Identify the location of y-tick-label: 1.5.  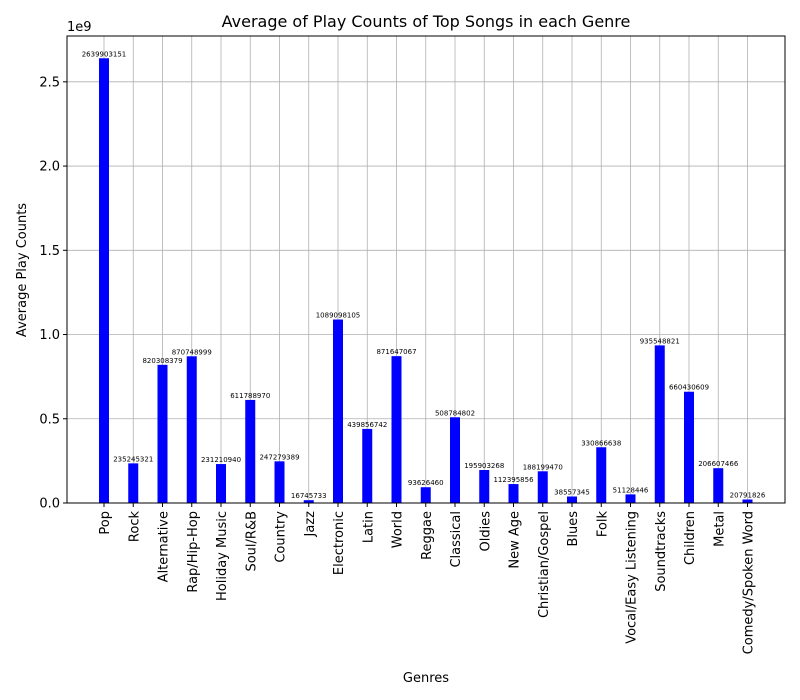
(49, 251).